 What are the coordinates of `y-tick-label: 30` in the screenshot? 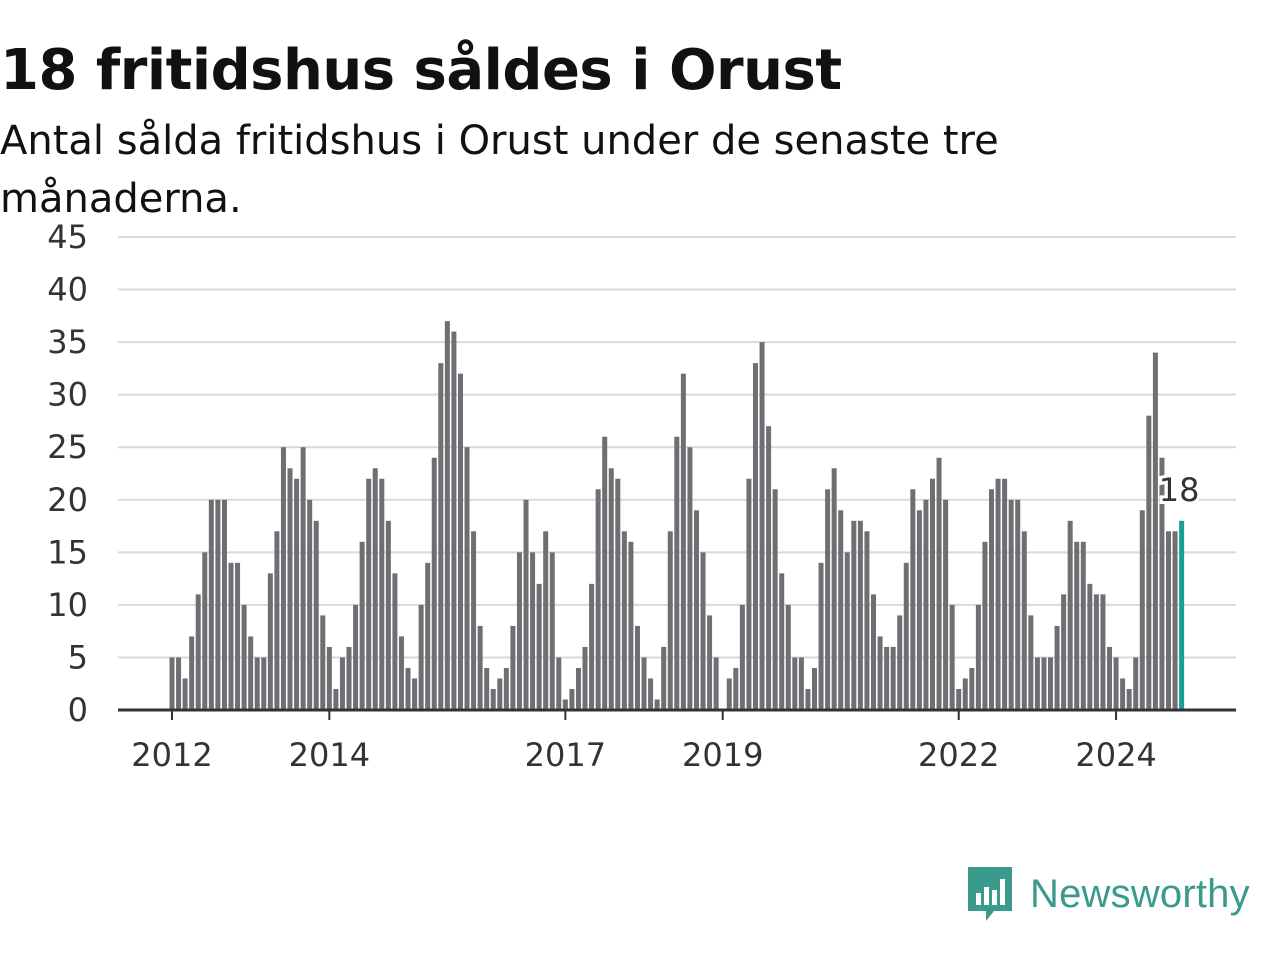 It's located at (67, 395).